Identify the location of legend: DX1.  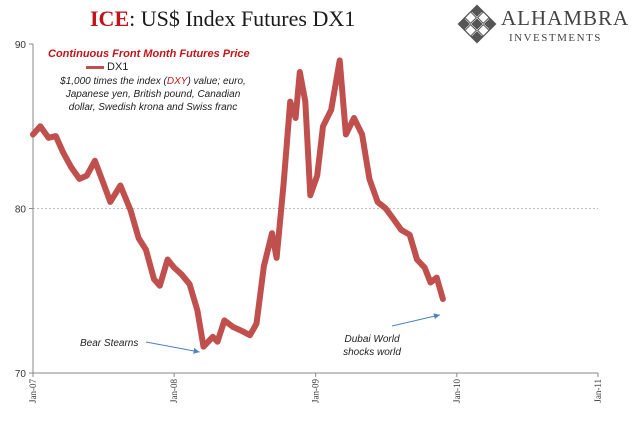
(107, 67).